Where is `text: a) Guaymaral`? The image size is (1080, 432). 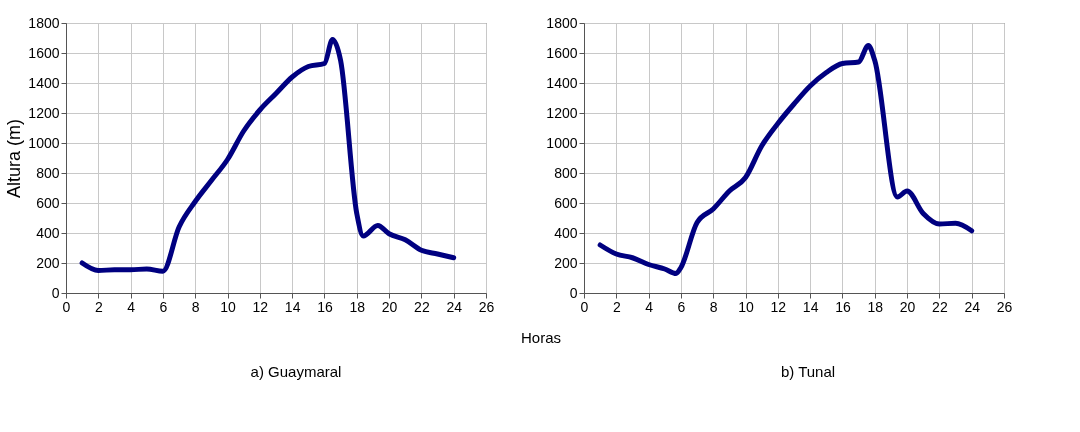
text: a) Guaymaral is located at coordinates (296, 371).